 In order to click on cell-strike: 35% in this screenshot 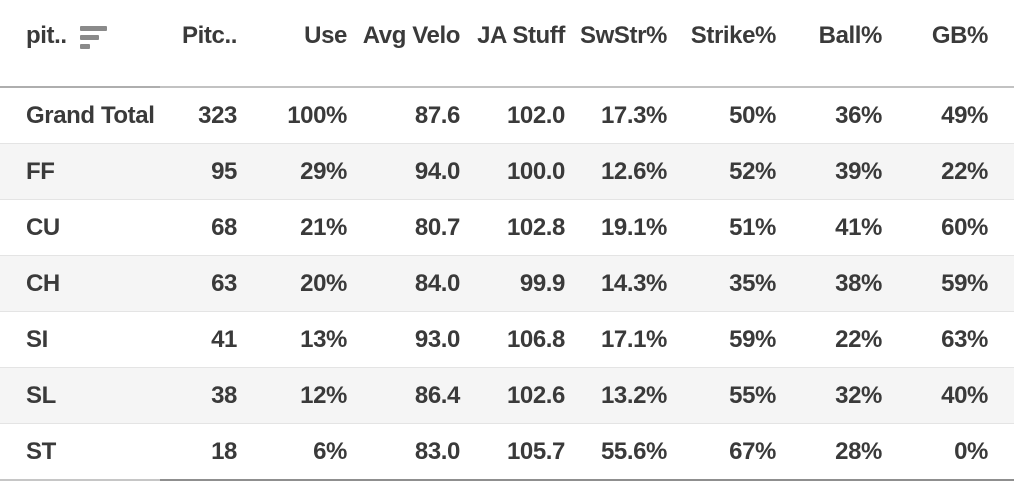, I will do `click(721, 283)`.